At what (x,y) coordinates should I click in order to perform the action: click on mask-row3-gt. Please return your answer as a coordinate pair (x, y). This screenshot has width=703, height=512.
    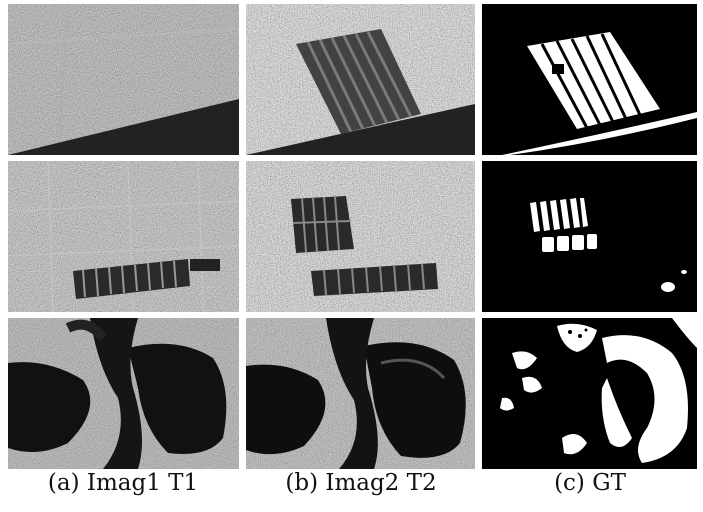
    Looking at the image, I should click on (589, 393).